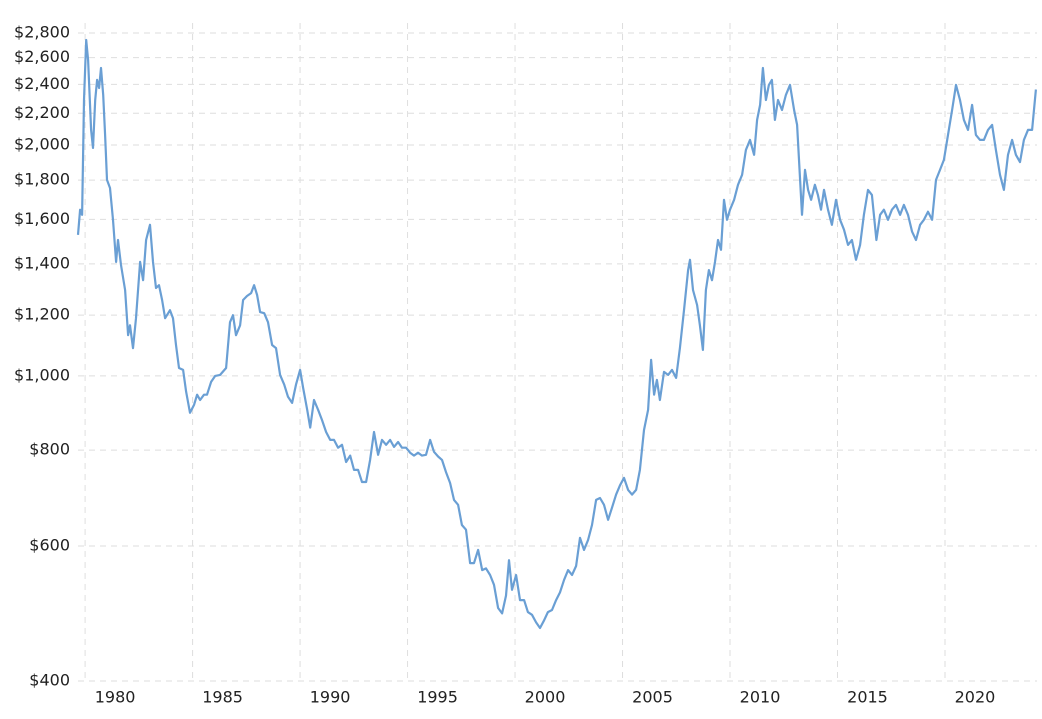 This screenshot has width=1042, height=719. Describe the element at coordinates (42, 218) in the screenshot. I see `y-tick-label: $1,600` at that location.